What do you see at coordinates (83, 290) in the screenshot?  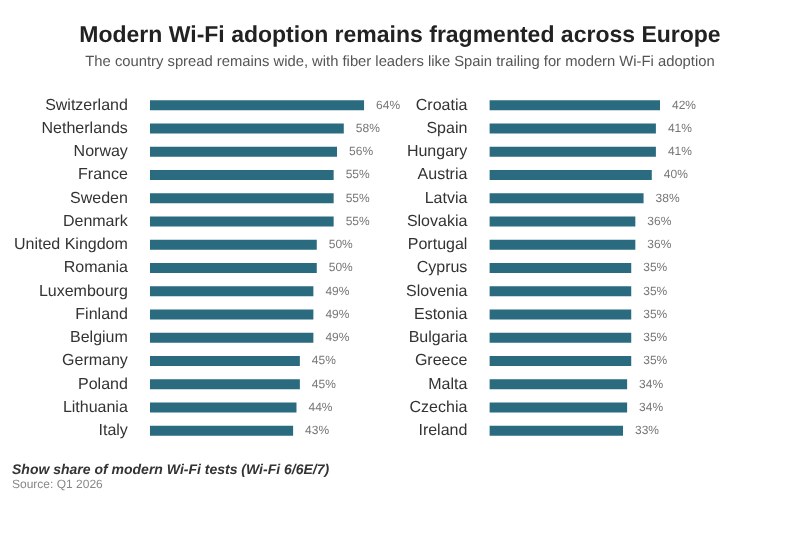 I see `y-tick-label: Luxembourg` at bounding box center [83, 290].